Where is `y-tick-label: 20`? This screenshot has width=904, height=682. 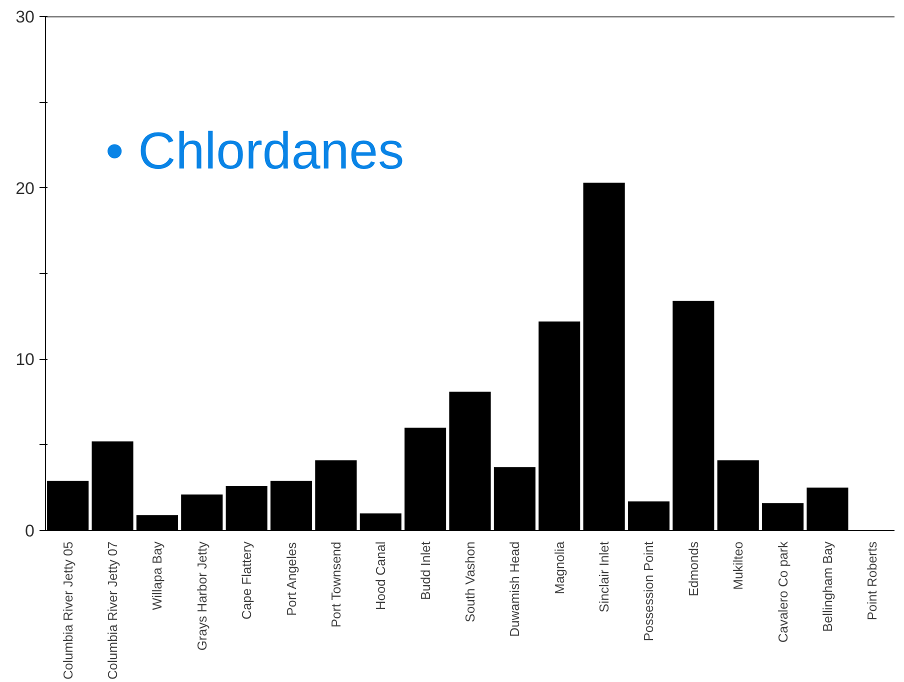 y-tick-label: 20 is located at coordinates (25, 188).